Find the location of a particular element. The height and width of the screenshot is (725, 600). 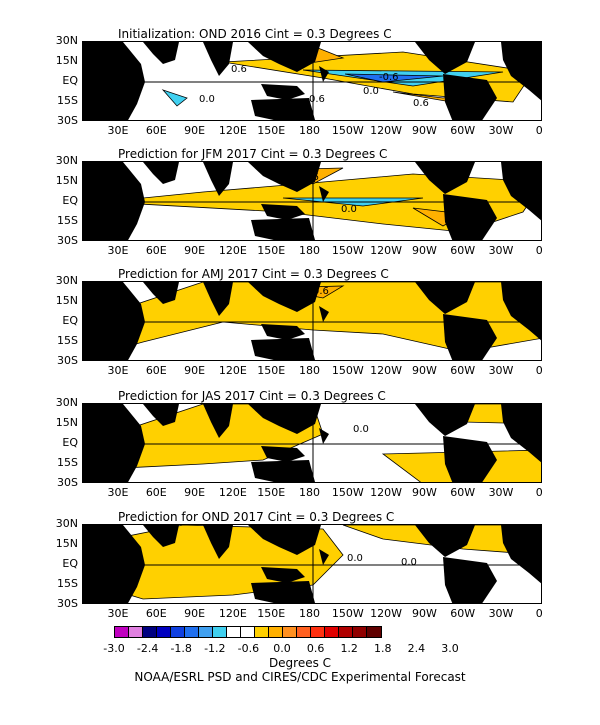

longitude-label: 120E is located at coordinates (232, 613).